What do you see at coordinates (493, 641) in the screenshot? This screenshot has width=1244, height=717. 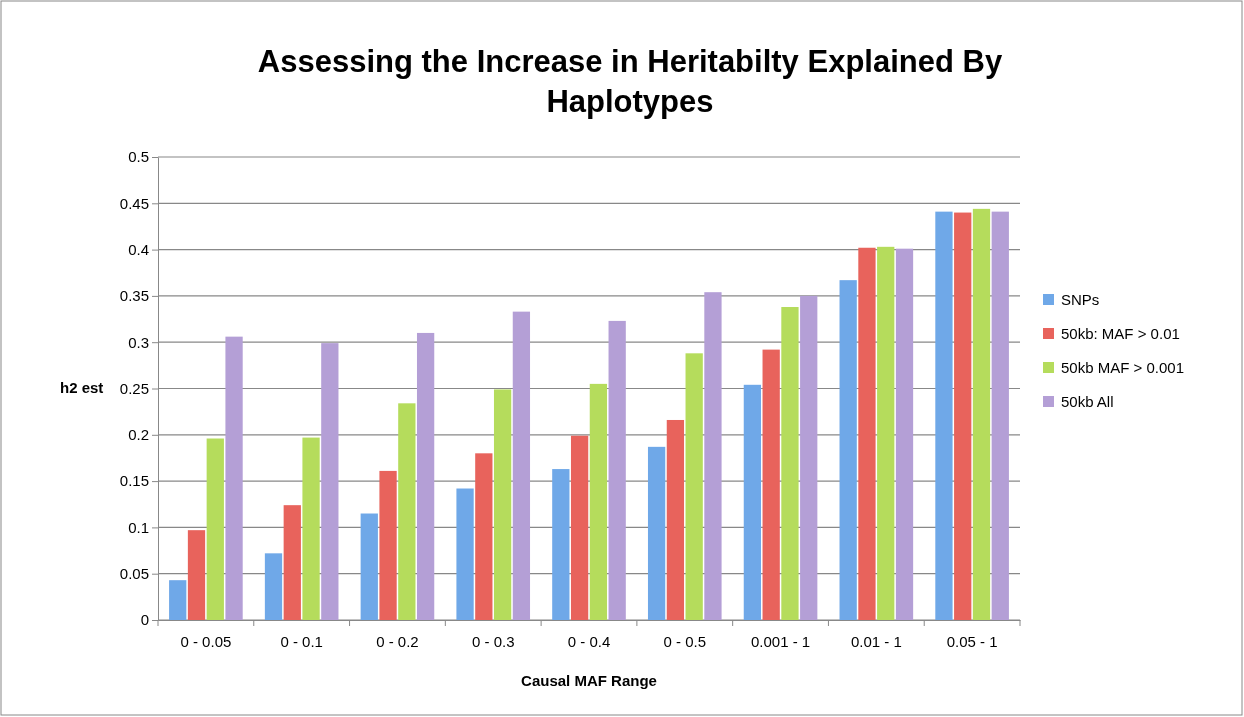 I see `x-tick-label: 0 - 0.3` at bounding box center [493, 641].